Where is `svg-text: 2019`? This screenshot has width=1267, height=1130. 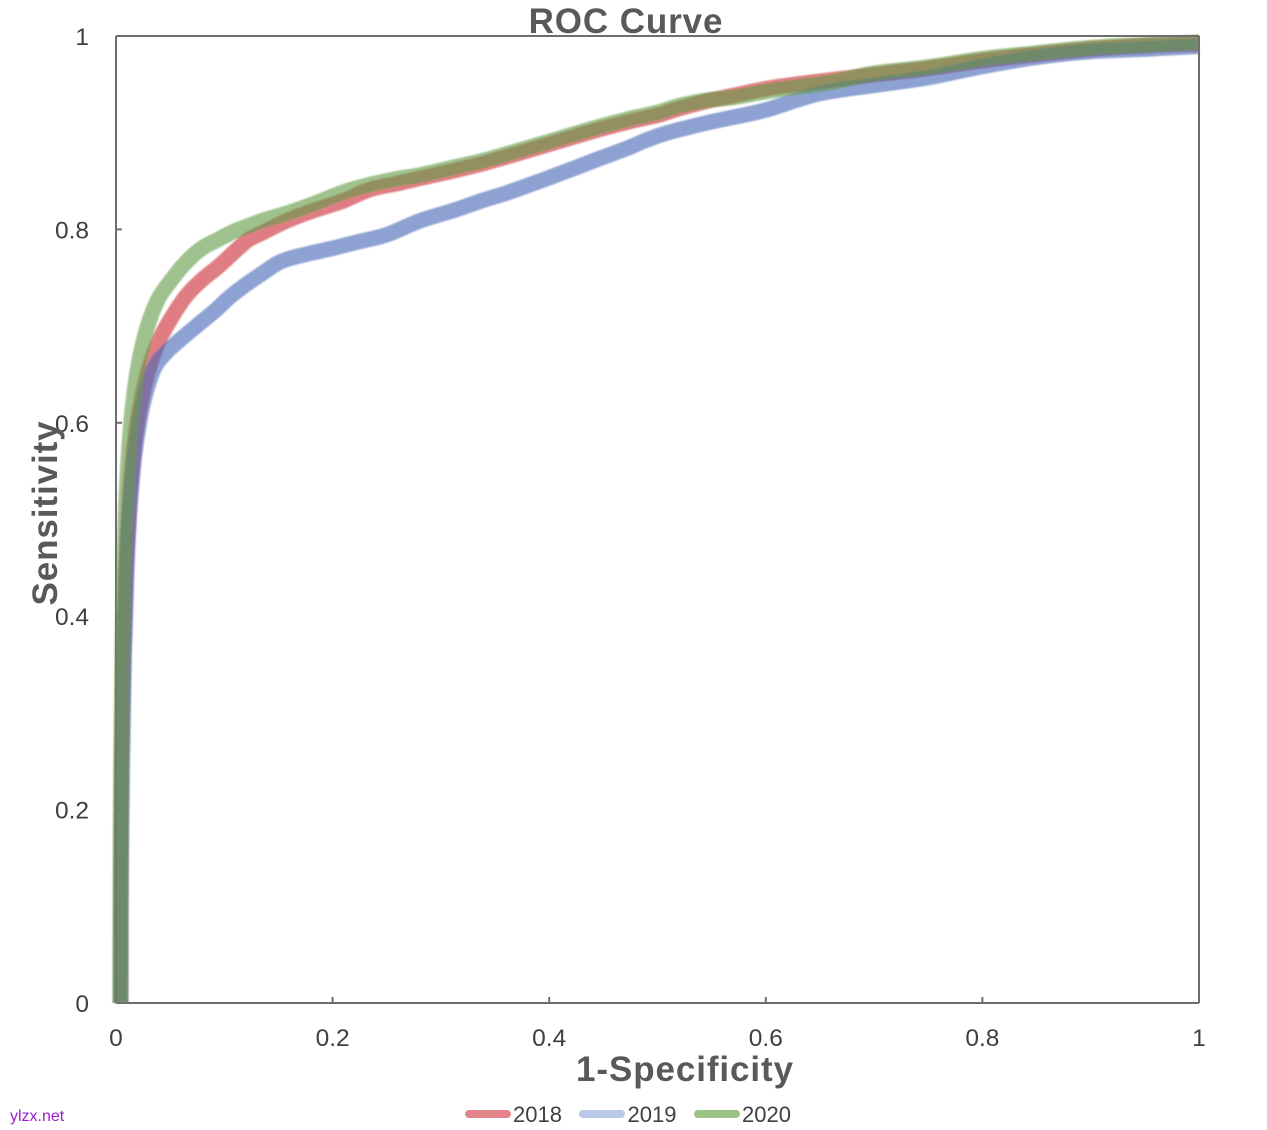
svg-text: 2019 is located at coordinates (652, 1114).